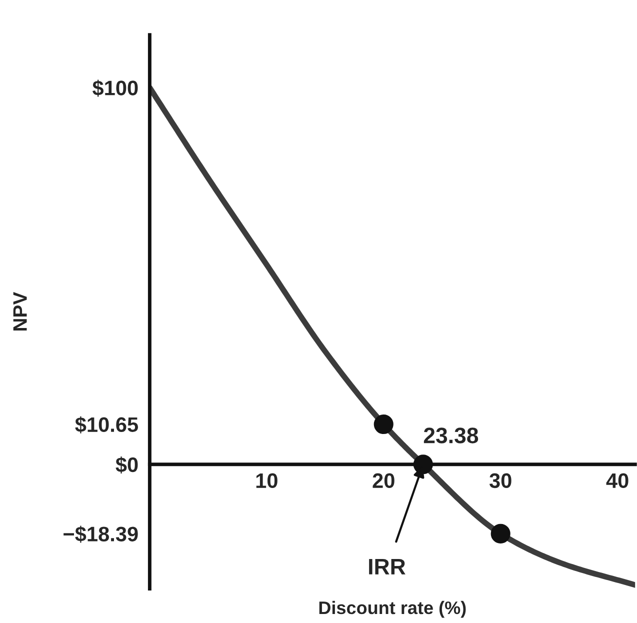  I want to click on x-axis-title: Discount rate (%), so click(392, 609).